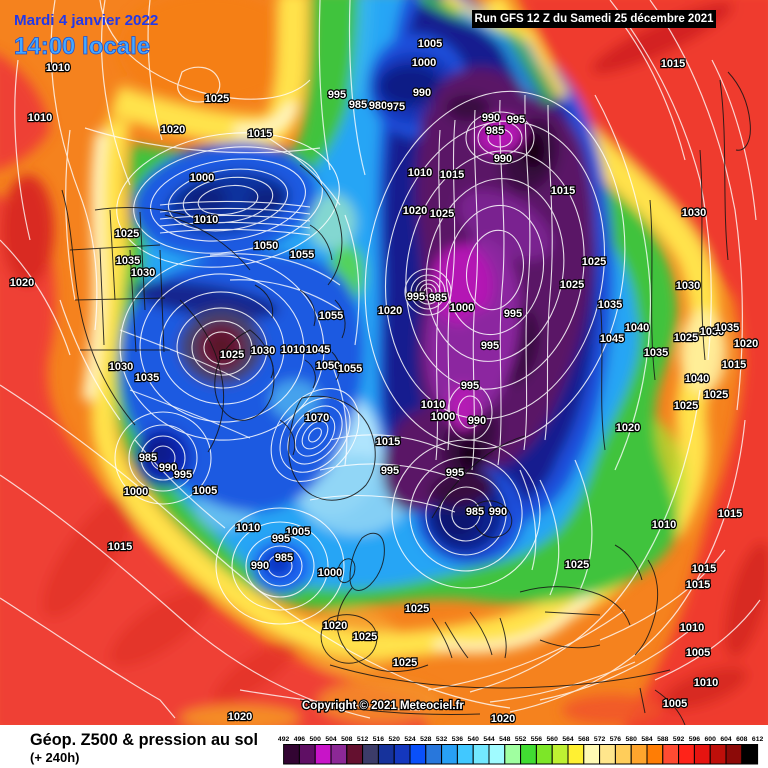 The width and height of the screenshot is (768, 768). I want to click on svg-text: 588, so click(663, 739).